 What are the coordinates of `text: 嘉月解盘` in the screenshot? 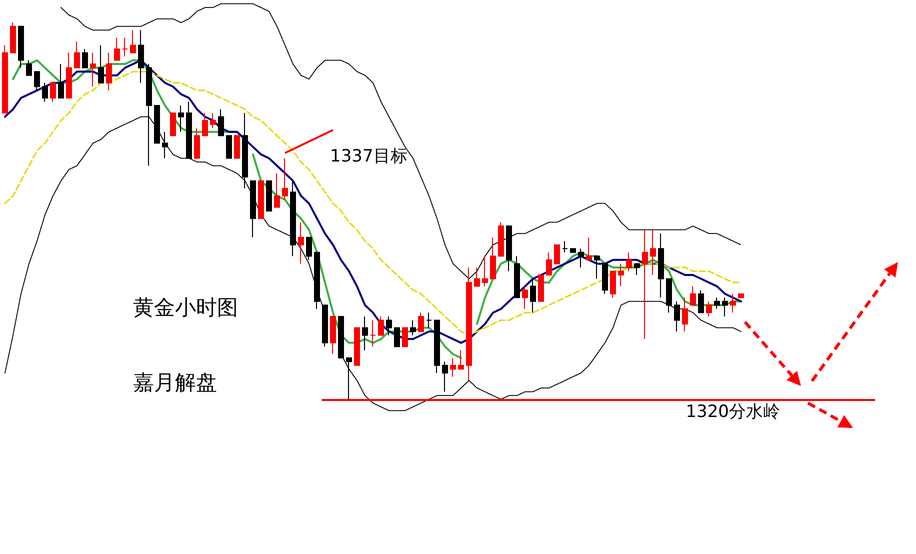 It's located at (175, 382).